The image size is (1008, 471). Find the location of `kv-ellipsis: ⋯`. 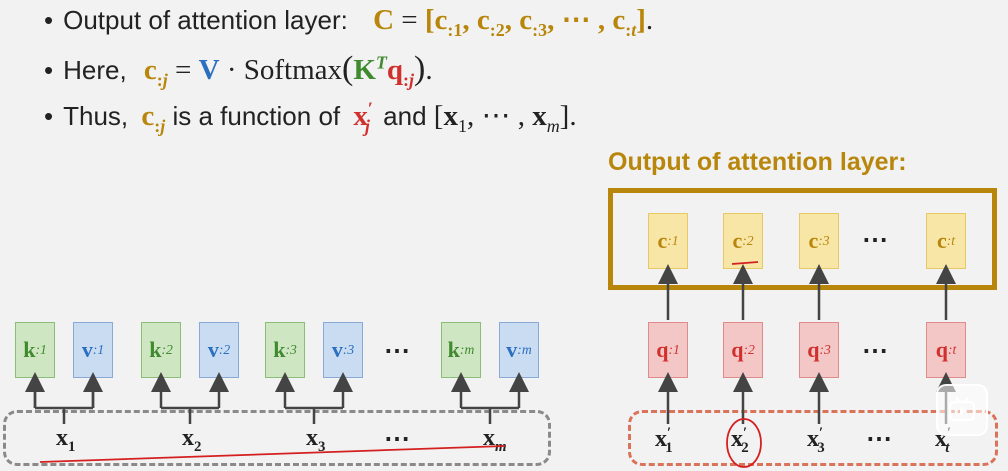

kv-ellipsis: ⋯ is located at coordinates (397, 350).